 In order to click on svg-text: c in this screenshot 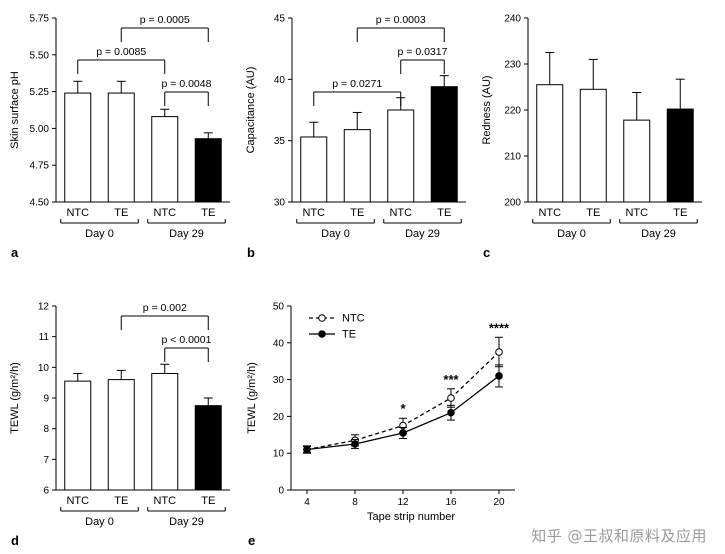, I will do `click(486, 252)`.